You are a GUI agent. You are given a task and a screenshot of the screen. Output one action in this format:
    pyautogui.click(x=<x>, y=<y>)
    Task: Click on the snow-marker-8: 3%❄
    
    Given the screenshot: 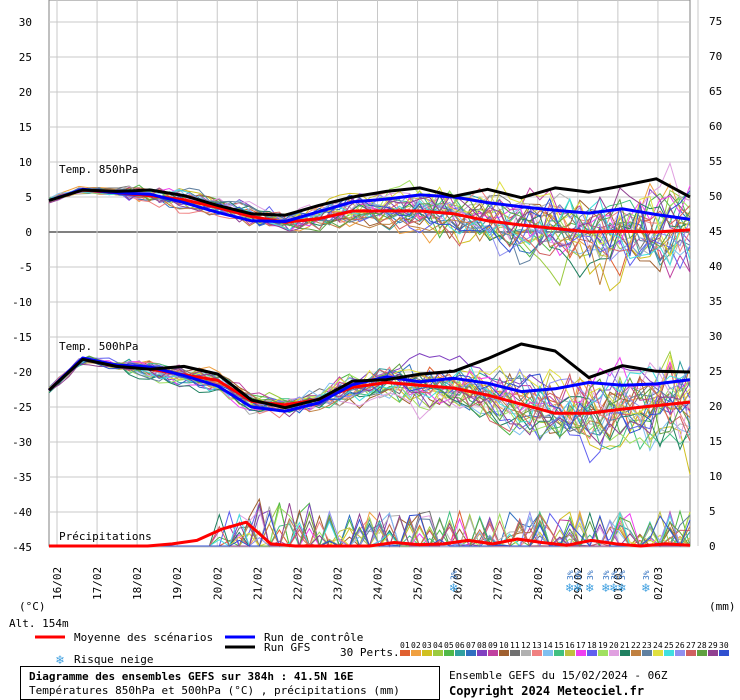 What is the action you would take?
    pyautogui.click(x=646, y=583)
    